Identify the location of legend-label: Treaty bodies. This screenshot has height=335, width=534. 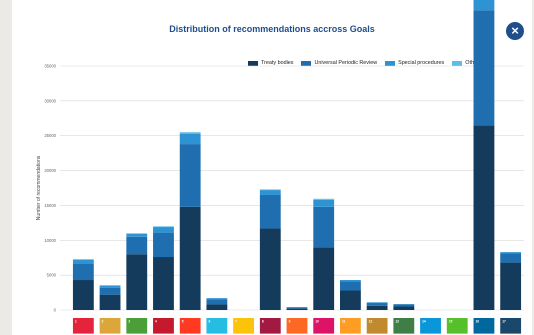
(277, 63).